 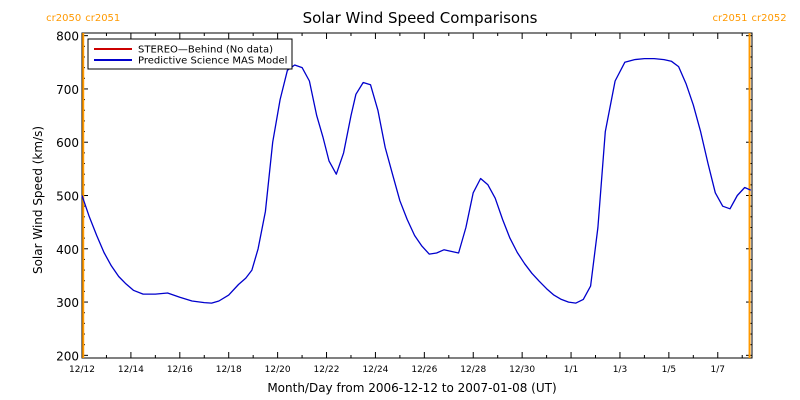 I want to click on x-tick-label-1-5: 1/5, so click(x=669, y=370).